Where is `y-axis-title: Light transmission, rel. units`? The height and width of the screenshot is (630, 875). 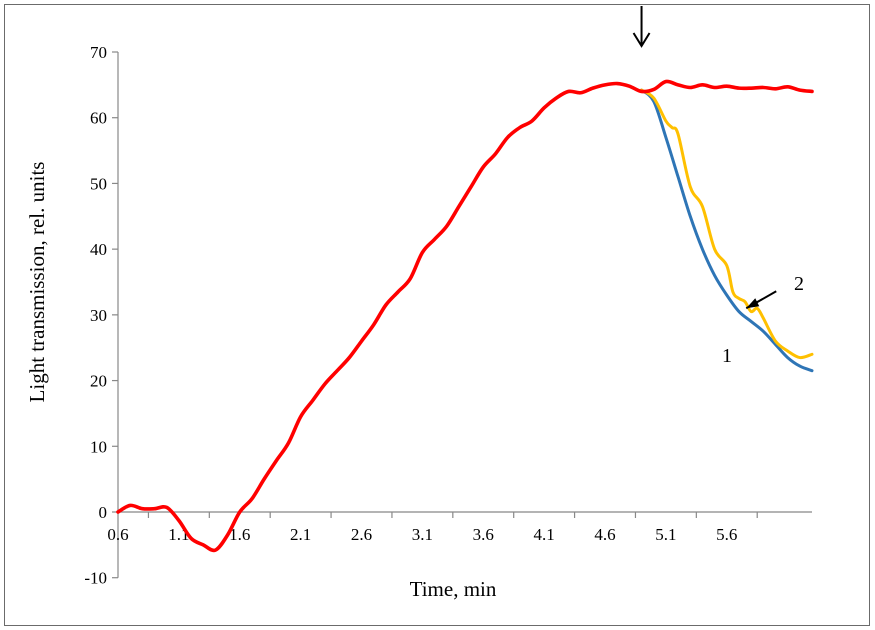
y-axis-title: Light transmission, rel. units is located at coordinates (37, 282).